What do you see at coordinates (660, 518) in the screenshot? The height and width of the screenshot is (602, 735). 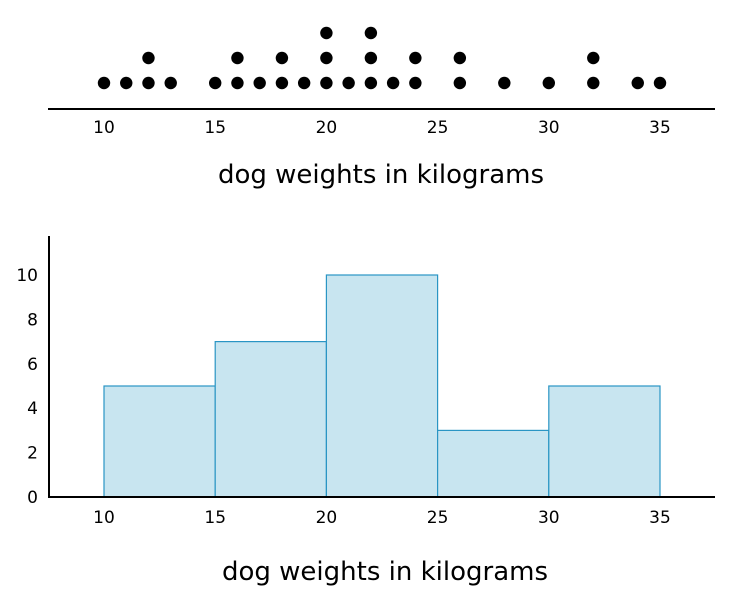 I see `histogram-x-tick-35: 35` at bounding box center [660, 518].